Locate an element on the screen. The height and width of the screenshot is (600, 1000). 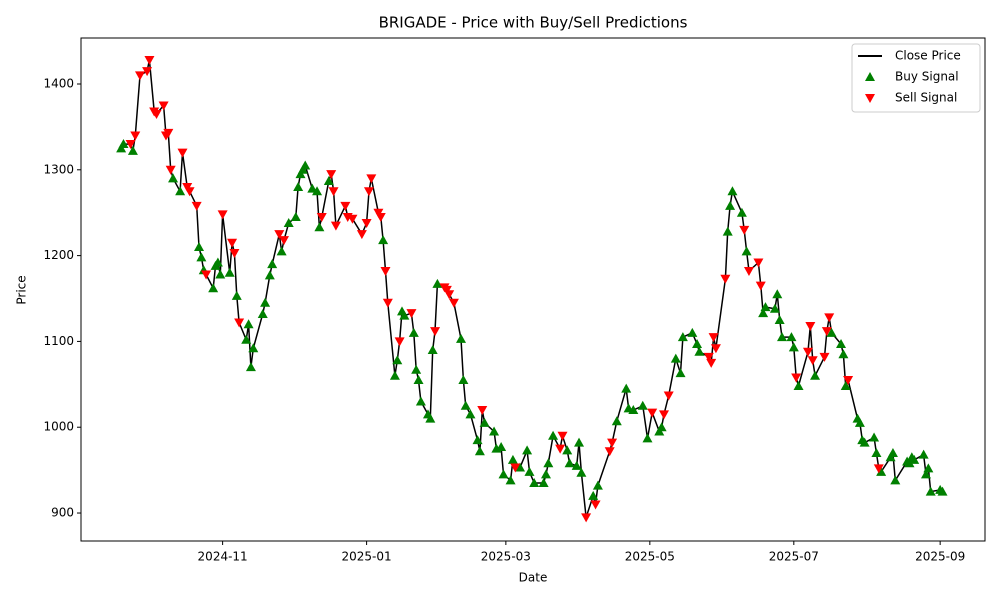
legend-box is located at coordinates (916, 78).